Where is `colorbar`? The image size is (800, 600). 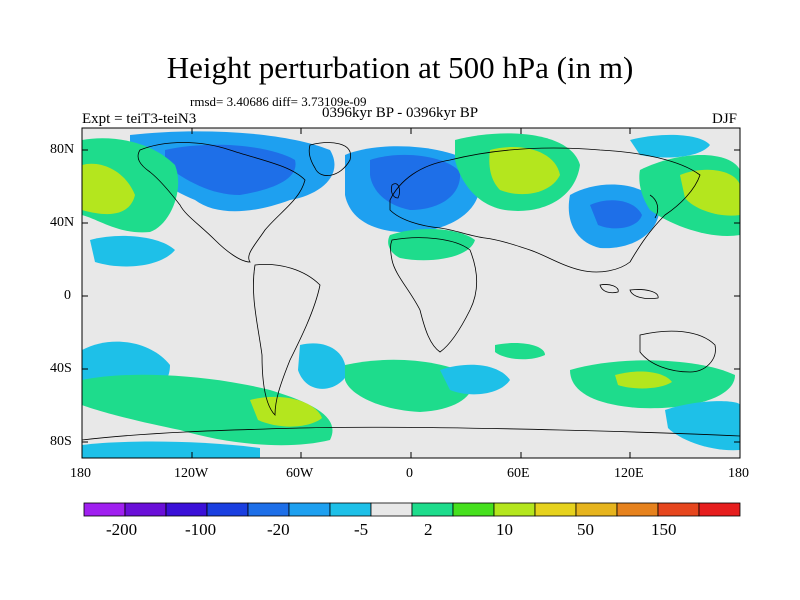
colorbar is located at coordinates (412, 509).